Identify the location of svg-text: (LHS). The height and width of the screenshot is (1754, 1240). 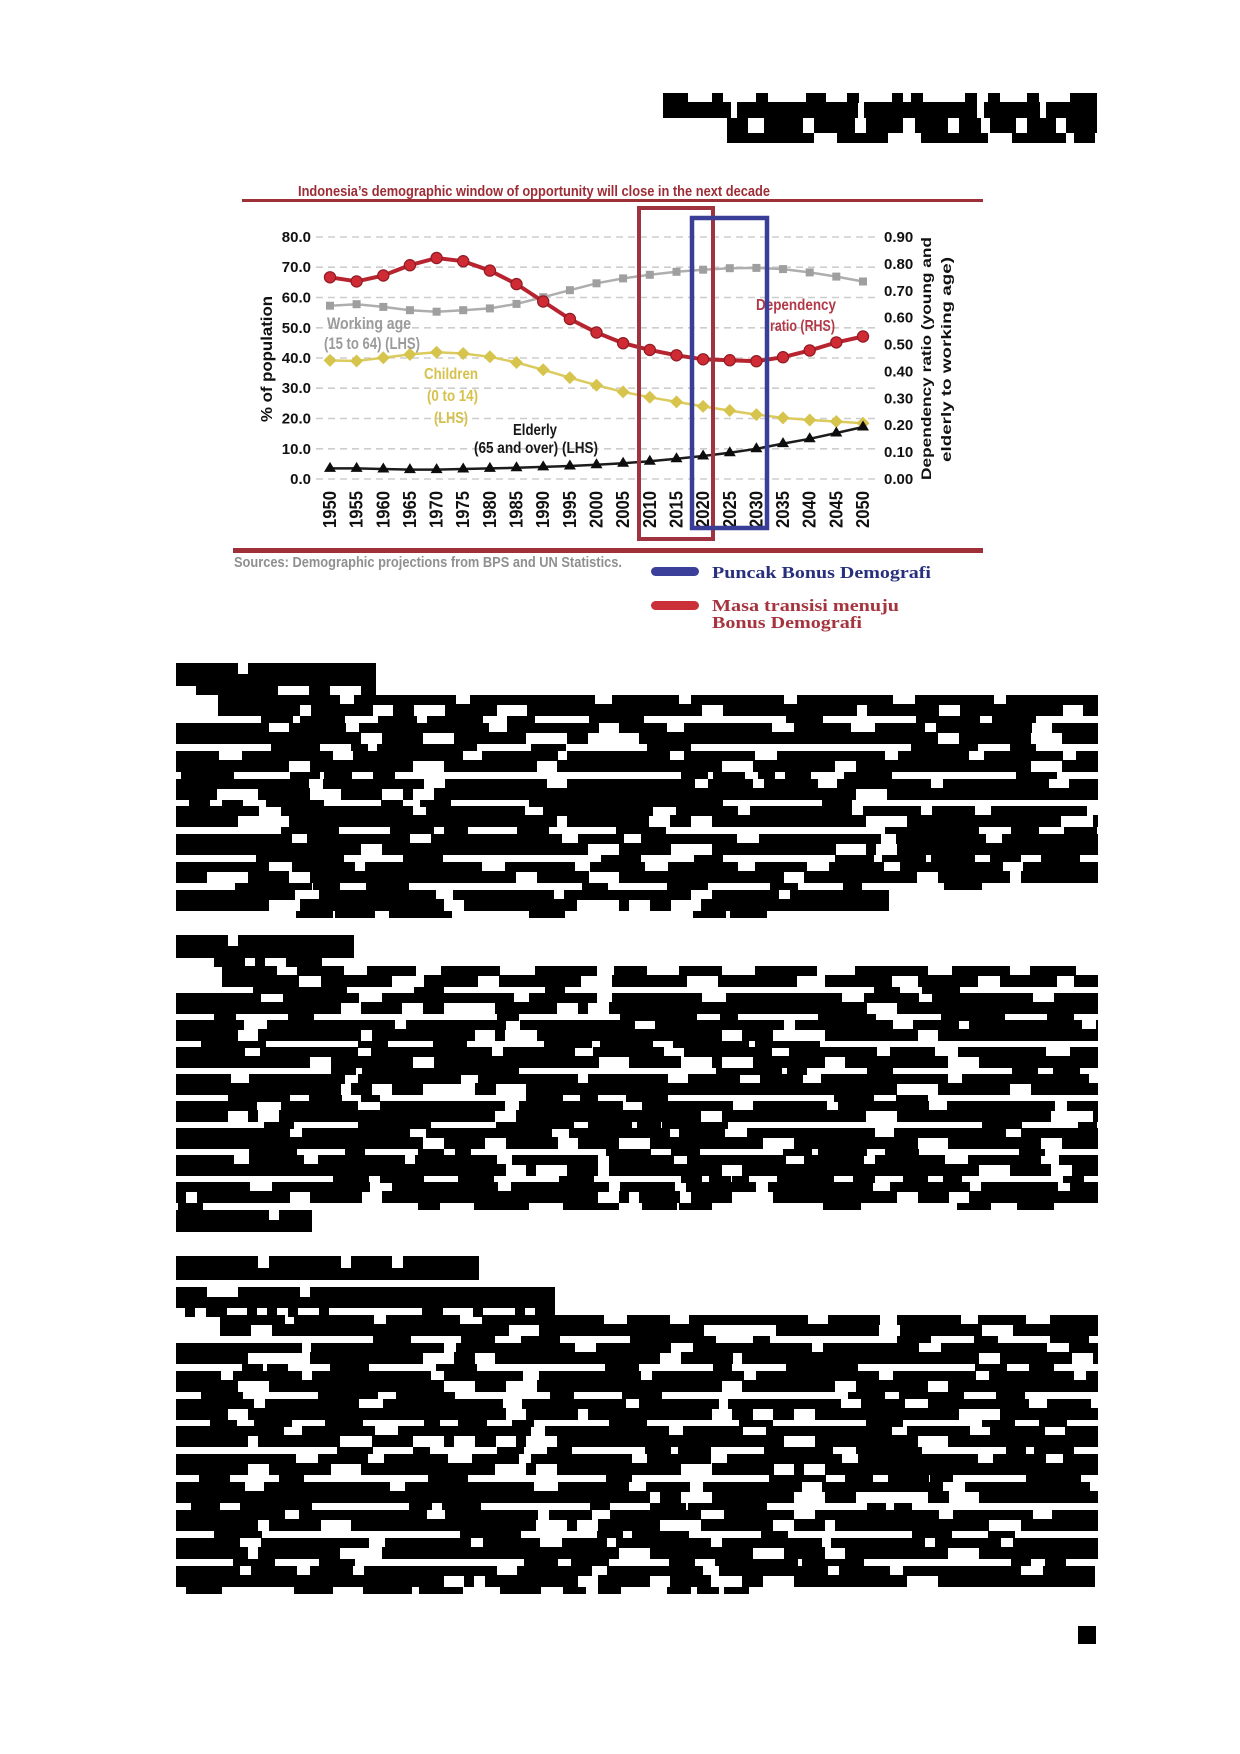
(451, 418).